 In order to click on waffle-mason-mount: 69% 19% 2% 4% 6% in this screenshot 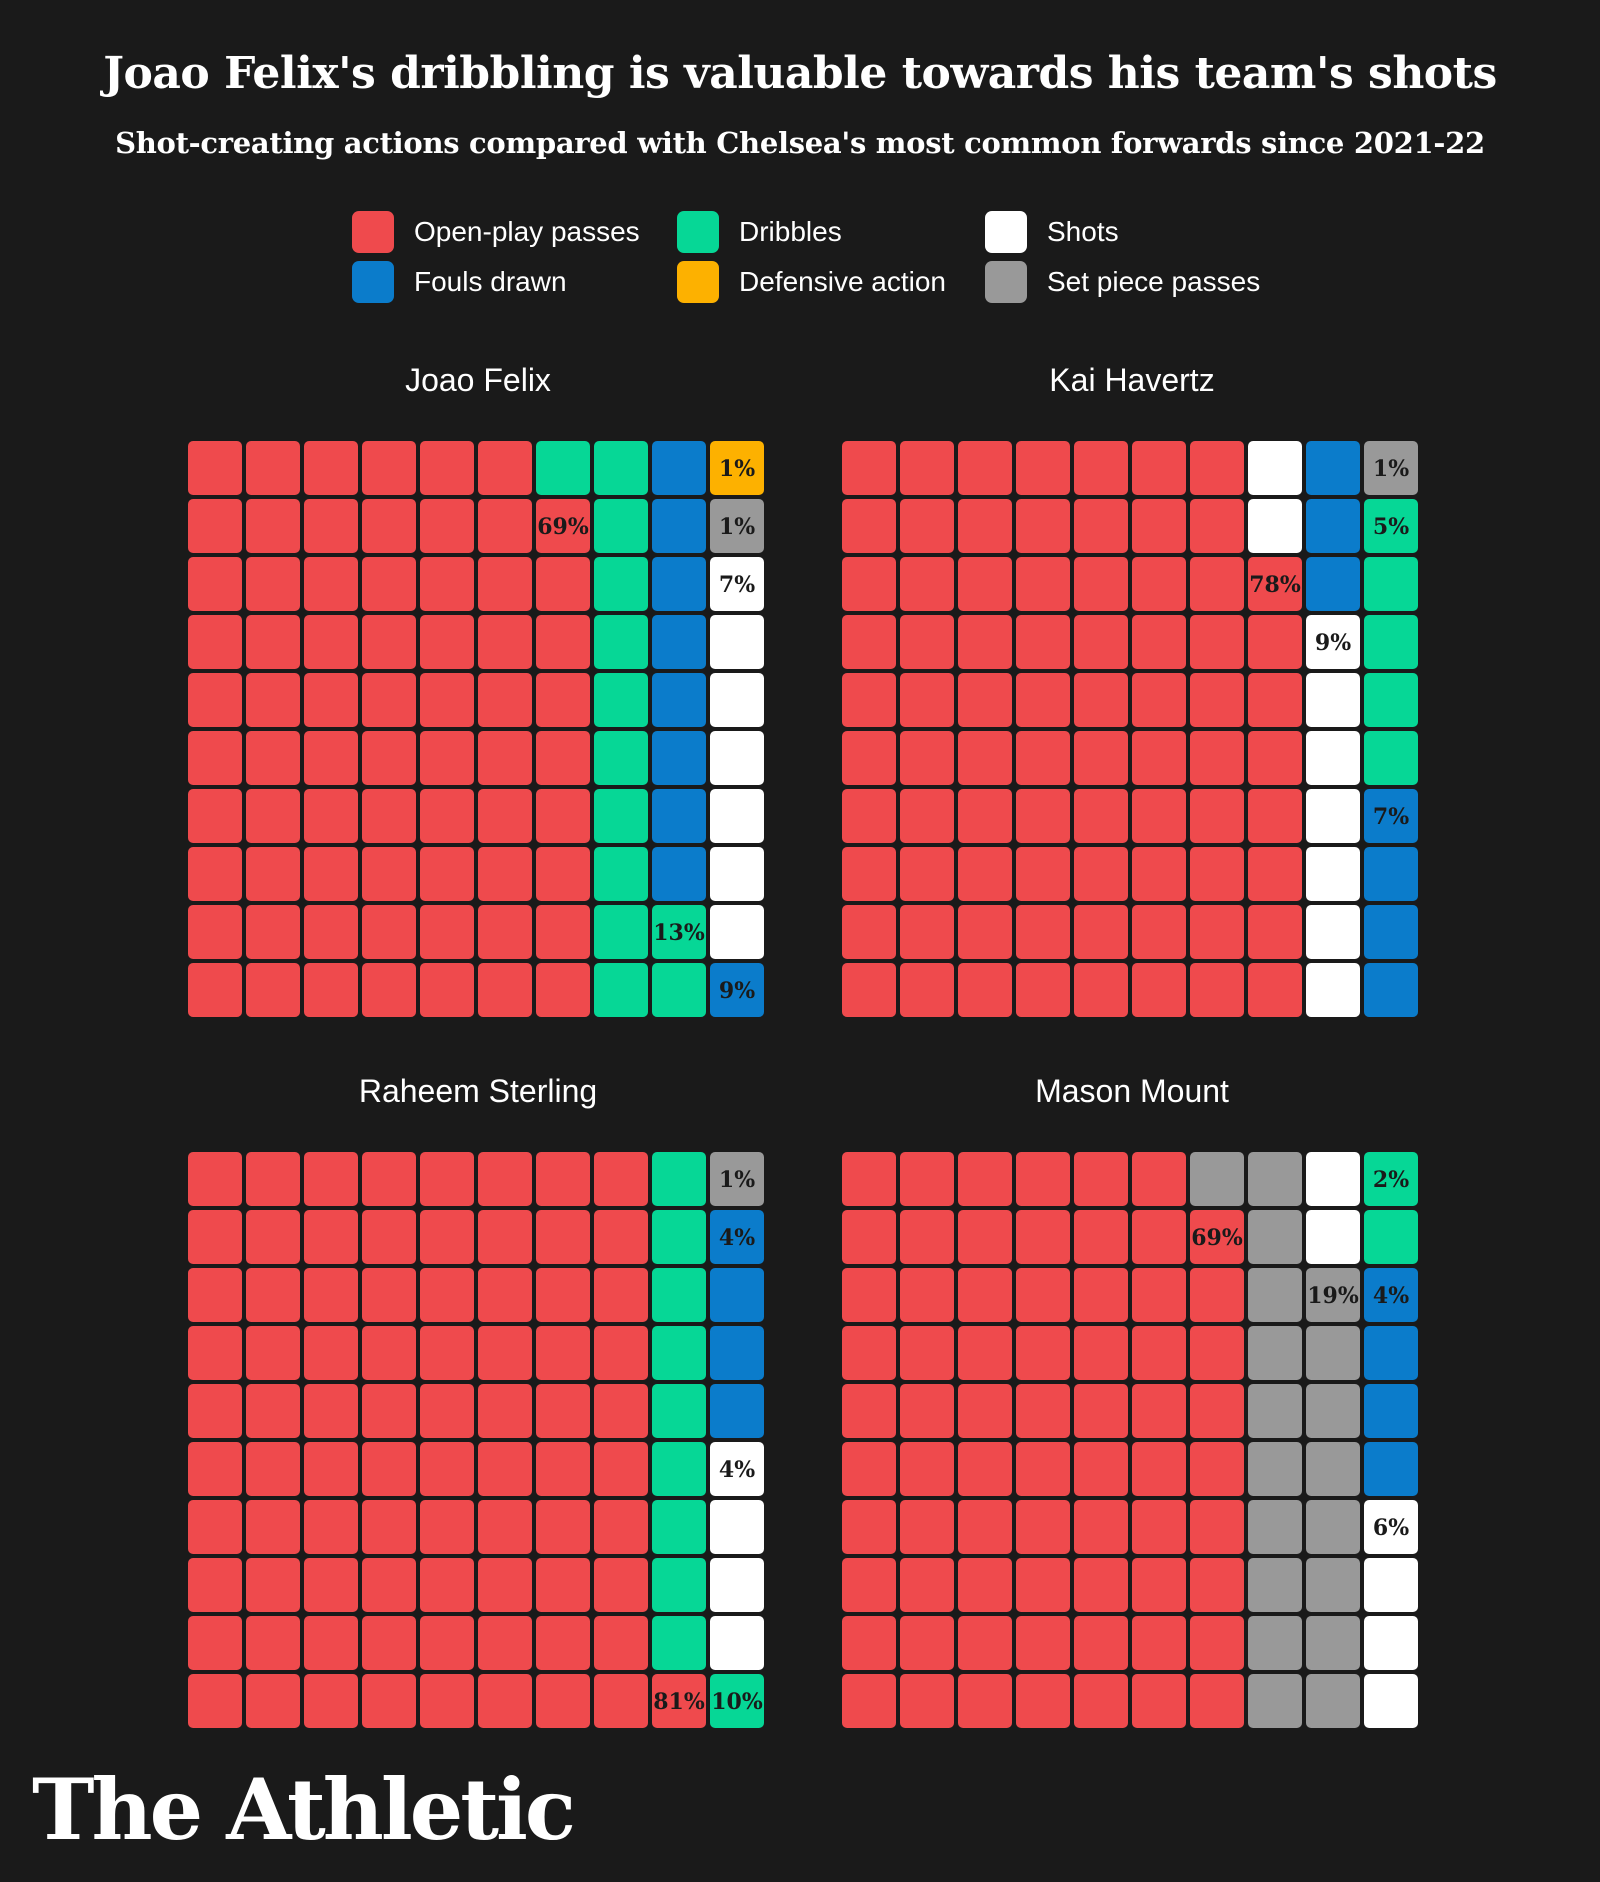, I will do `click(1130, 1440)`.